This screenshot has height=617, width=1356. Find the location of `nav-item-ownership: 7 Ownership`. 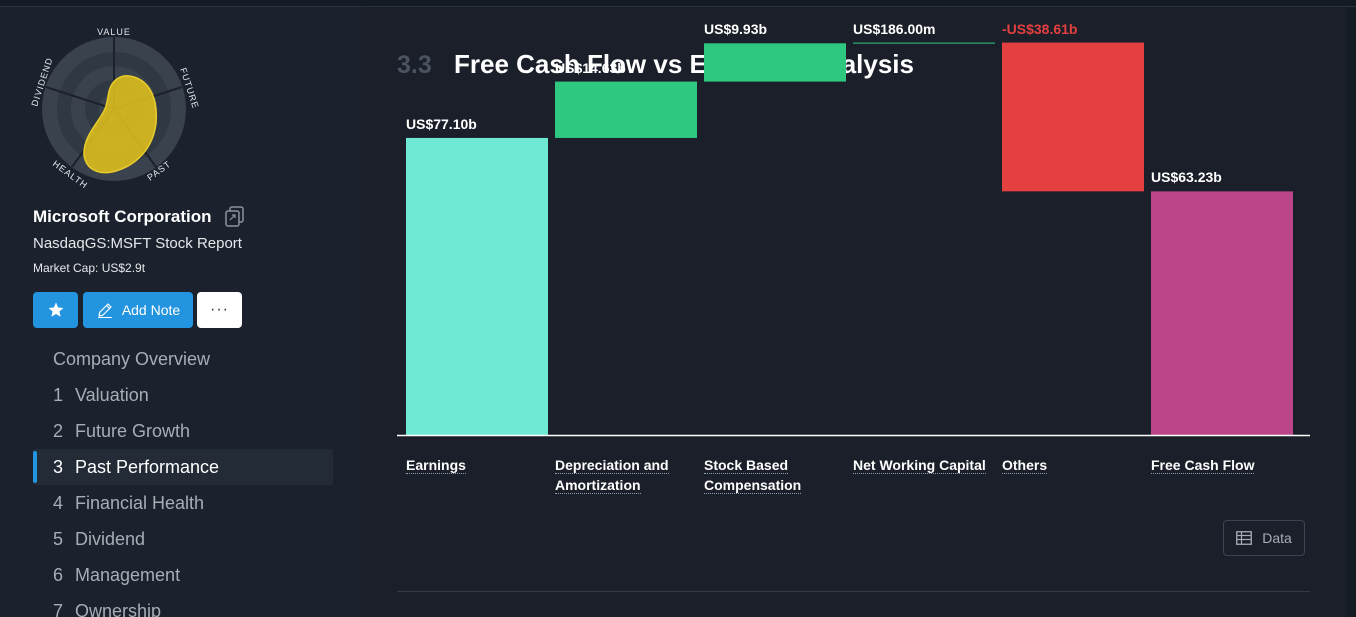

nav-item-ownership: 7 Ownership is located at coordinates (183, 605).